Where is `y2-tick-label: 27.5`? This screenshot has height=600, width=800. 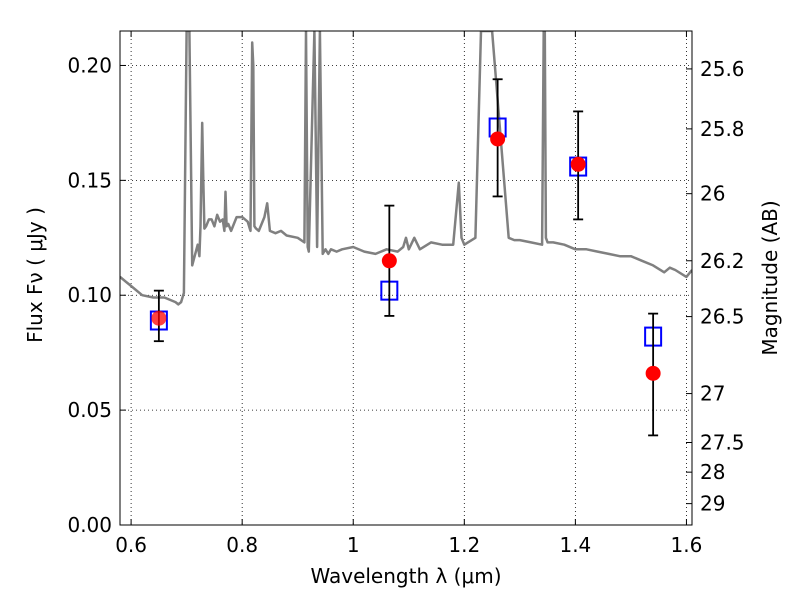
y2-tick-label: 27.5 is located at coordinates (722, 443).